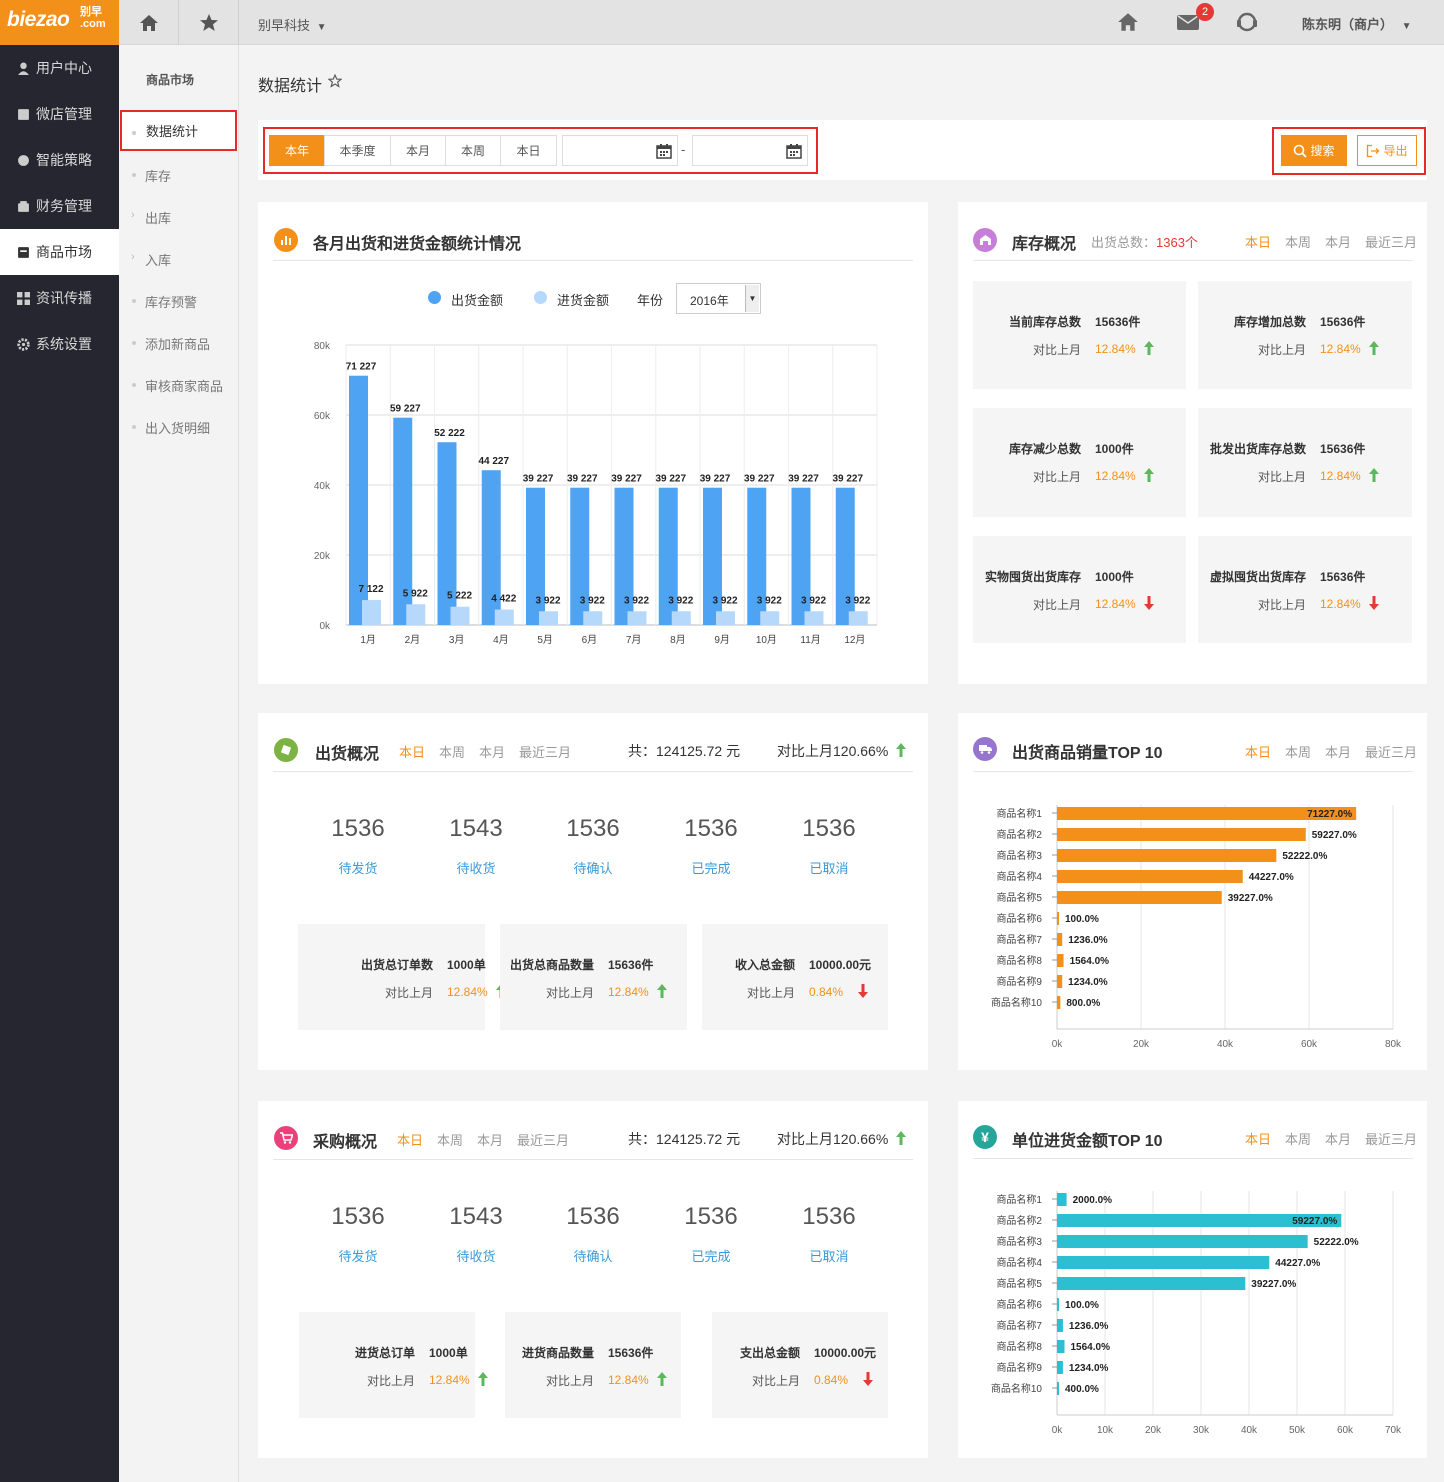 This screenshot has width=1444, height=1482. I want to click on period-week-button: 本周, so click(473, 150).